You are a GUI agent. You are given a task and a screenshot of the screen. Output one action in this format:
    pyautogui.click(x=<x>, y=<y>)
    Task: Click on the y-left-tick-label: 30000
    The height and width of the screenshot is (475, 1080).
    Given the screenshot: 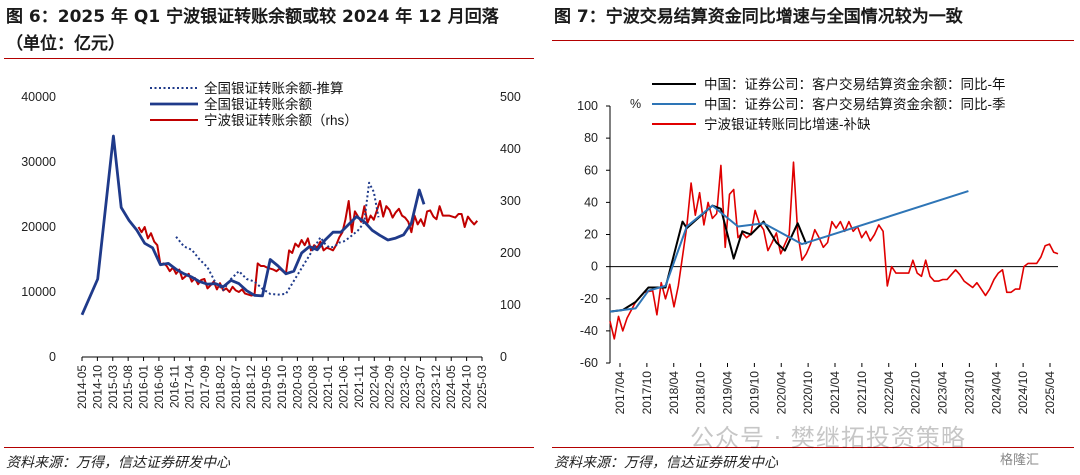 What is the action you would take?
    pyautogui.click(x=38, y=162)
    